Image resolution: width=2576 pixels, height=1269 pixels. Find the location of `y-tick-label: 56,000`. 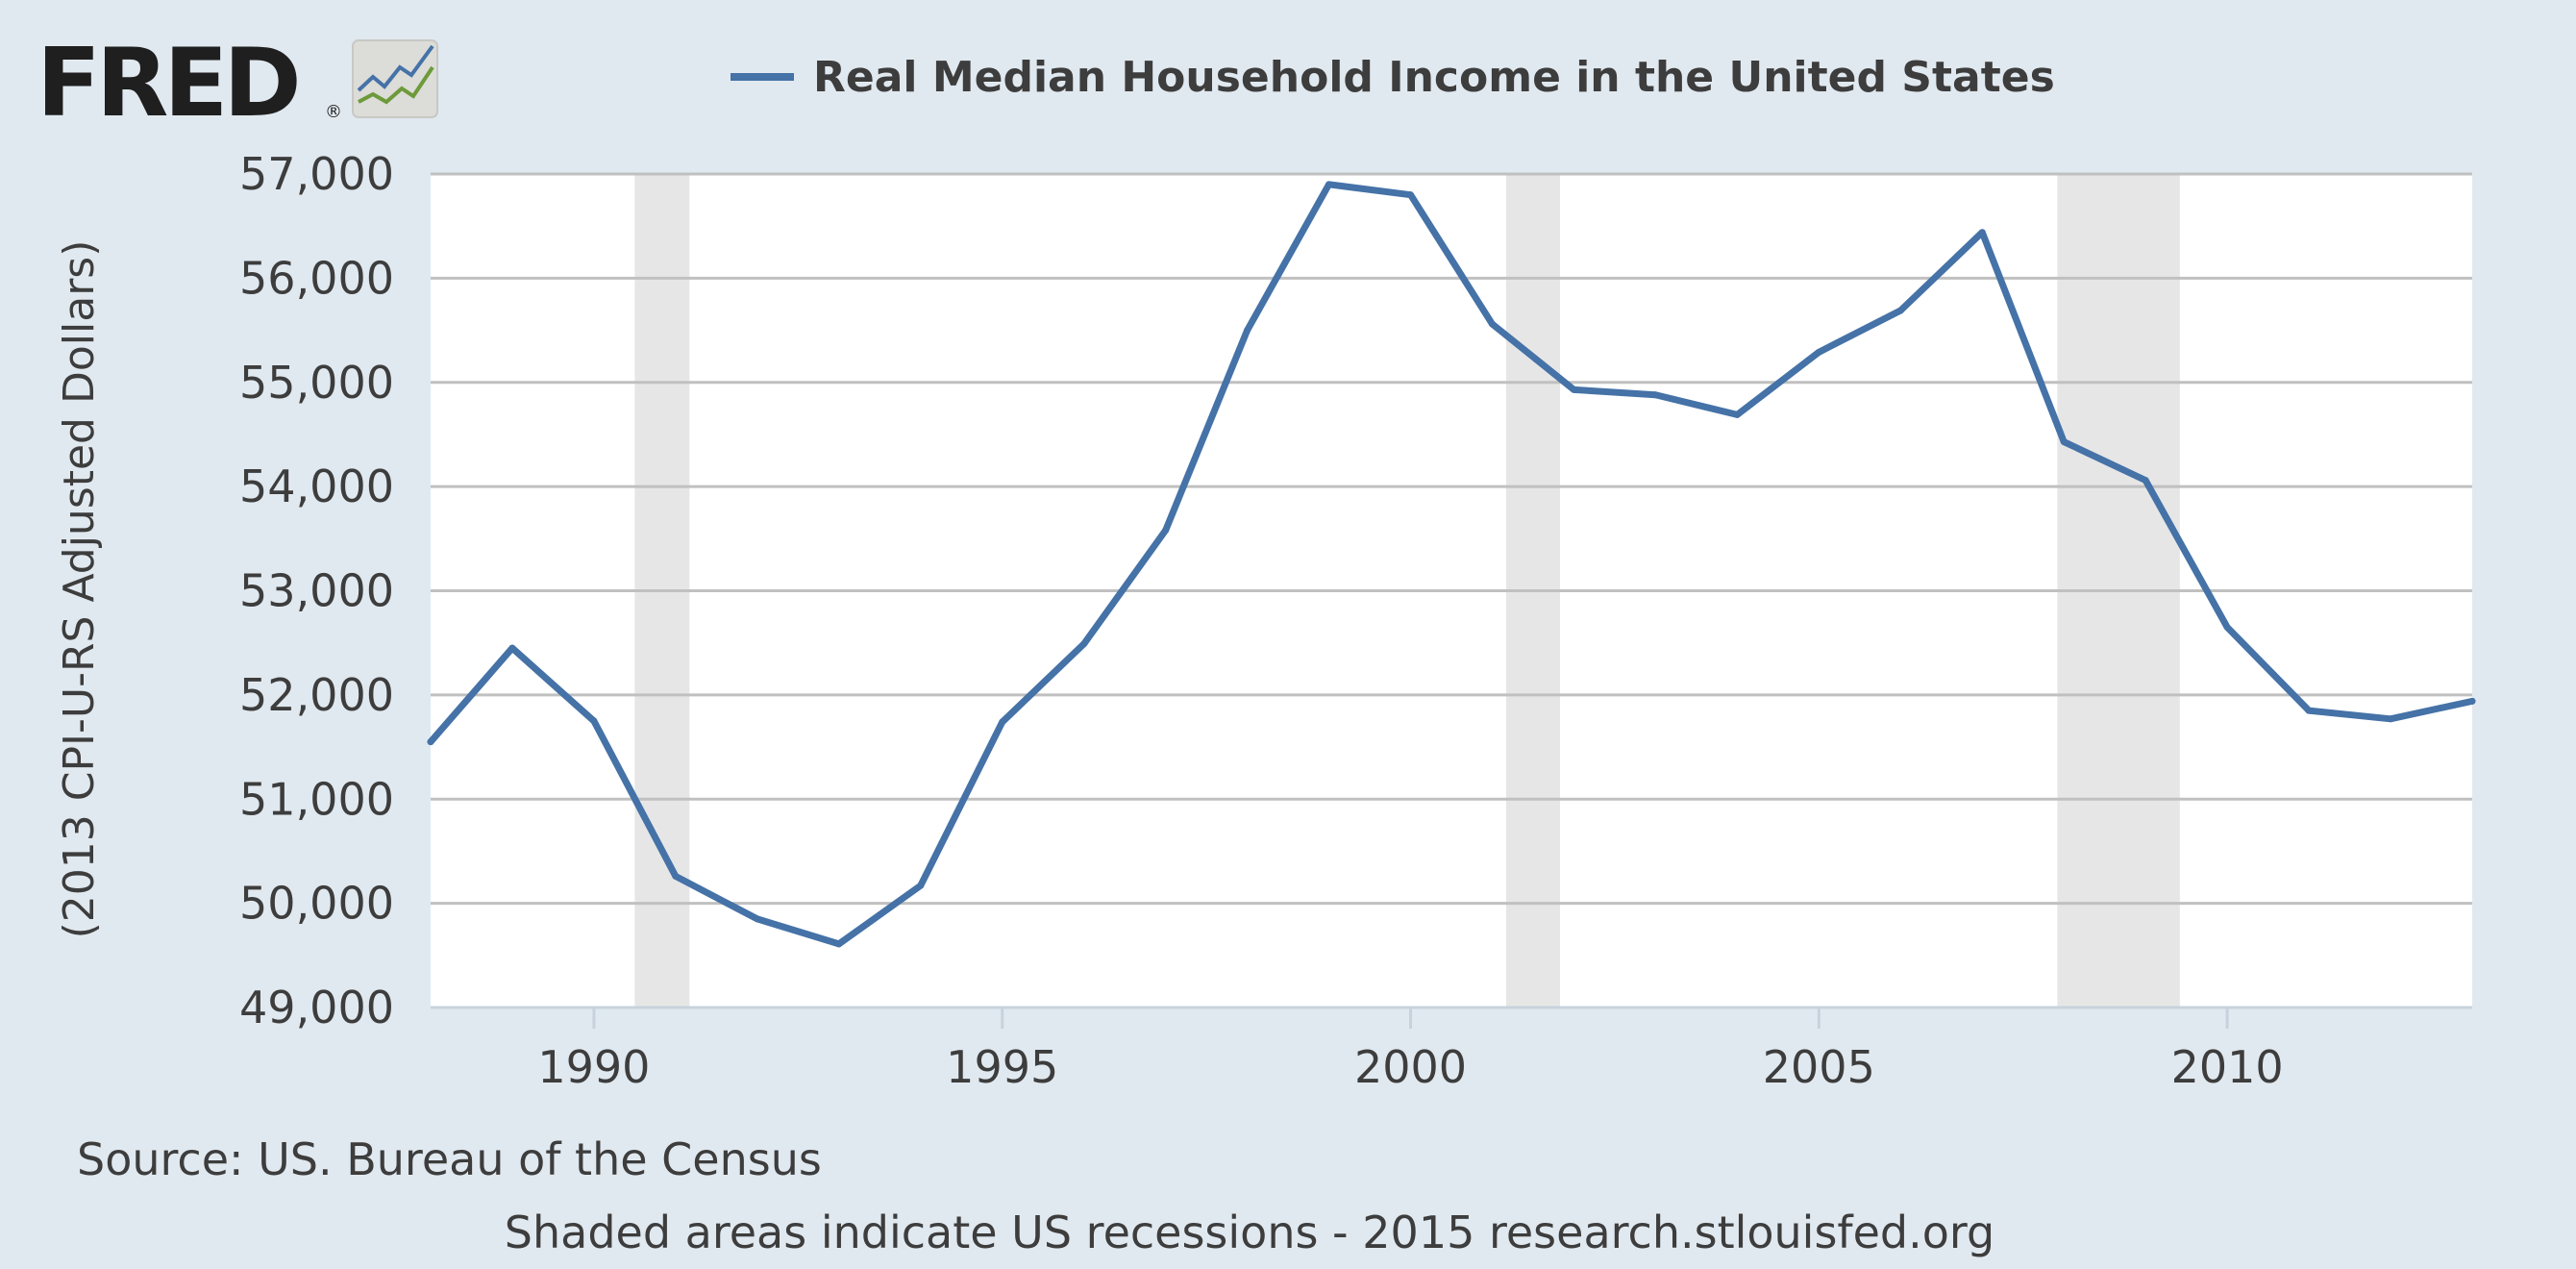

y-tick-label: 56,000 is located at coordinates (316, 278).